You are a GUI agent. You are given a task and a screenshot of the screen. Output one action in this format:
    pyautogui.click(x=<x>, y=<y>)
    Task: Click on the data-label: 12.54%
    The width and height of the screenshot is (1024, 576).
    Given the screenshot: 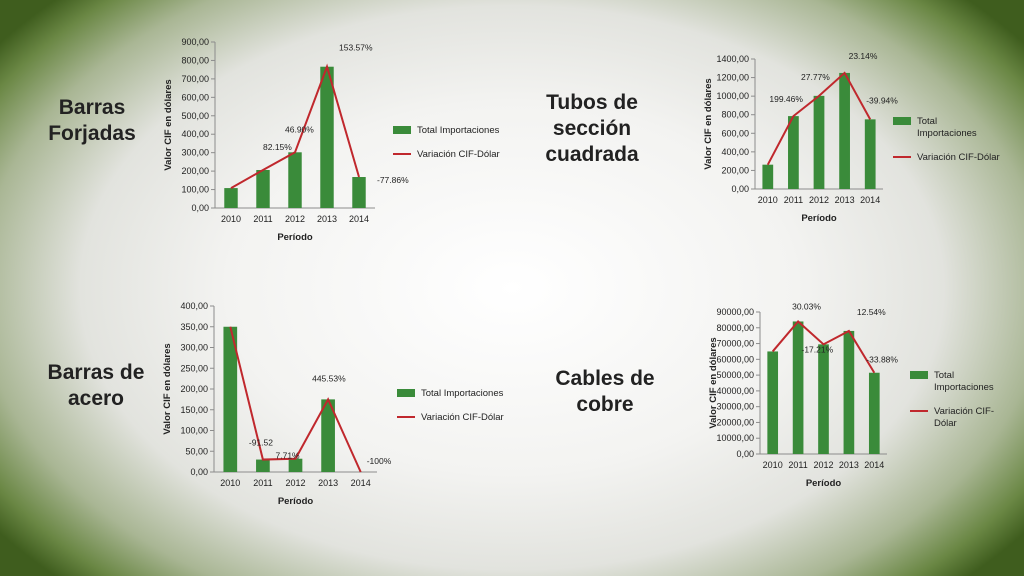 What is the action you would take?
    pyautogui.click(x=871, y=312)
    